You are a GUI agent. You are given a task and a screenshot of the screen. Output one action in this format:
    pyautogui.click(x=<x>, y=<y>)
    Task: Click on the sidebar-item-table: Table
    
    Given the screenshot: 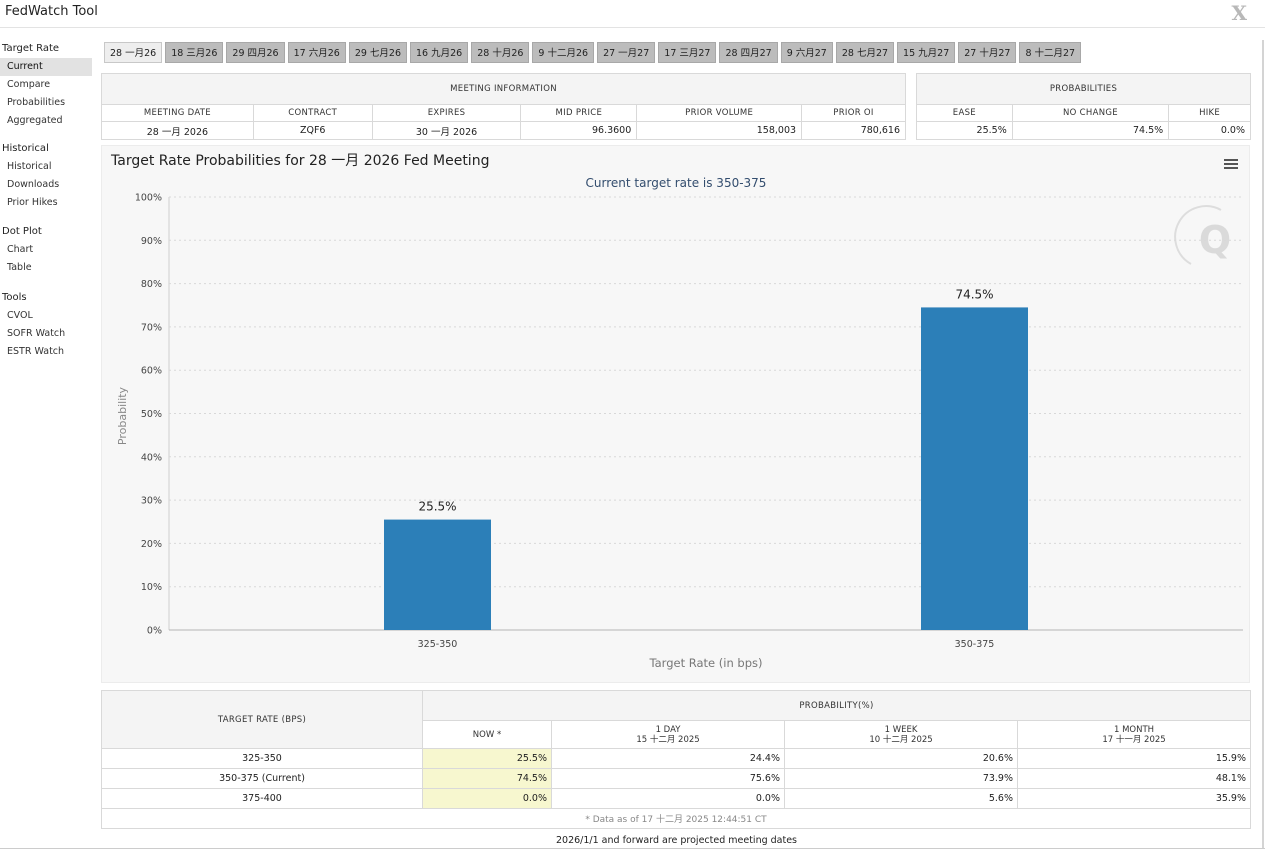 What is the action you would take?
    pyautogui.click(x=19, y=267)
    